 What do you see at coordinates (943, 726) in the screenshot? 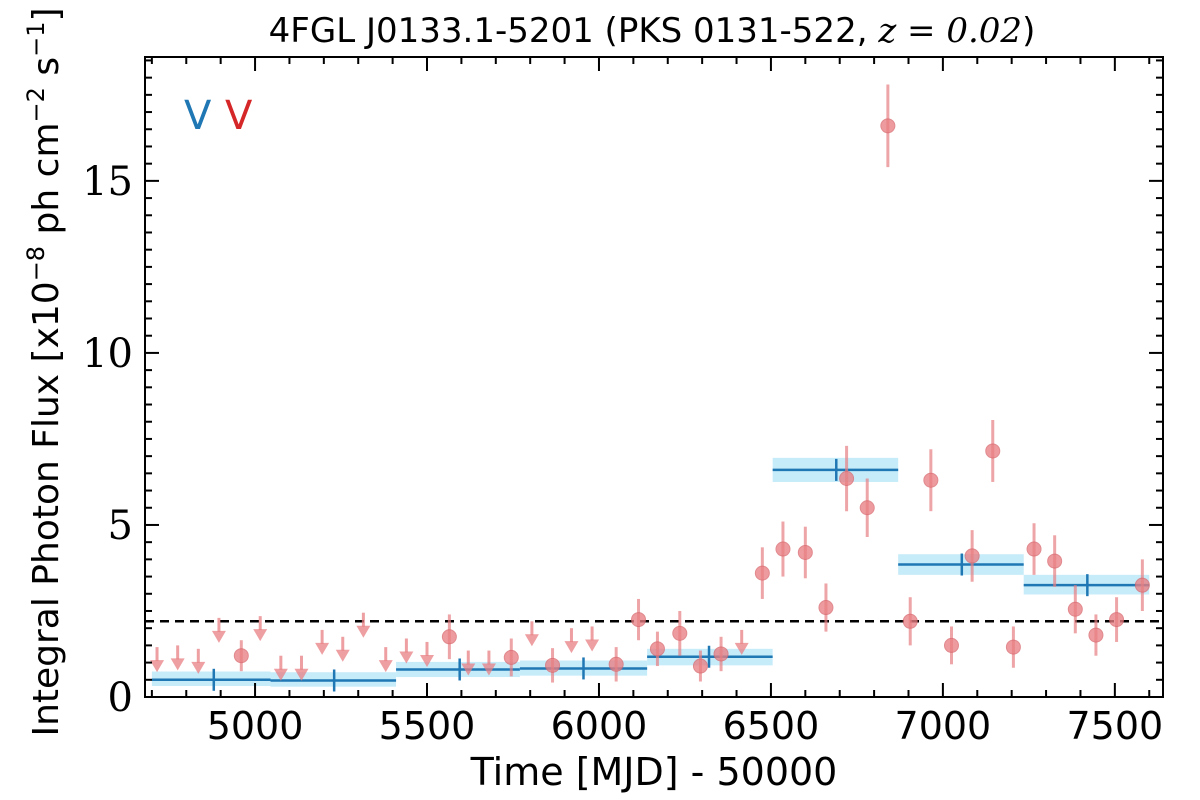
I see `x-tick-label-7000: 7000` at bounding box center [943, 726].